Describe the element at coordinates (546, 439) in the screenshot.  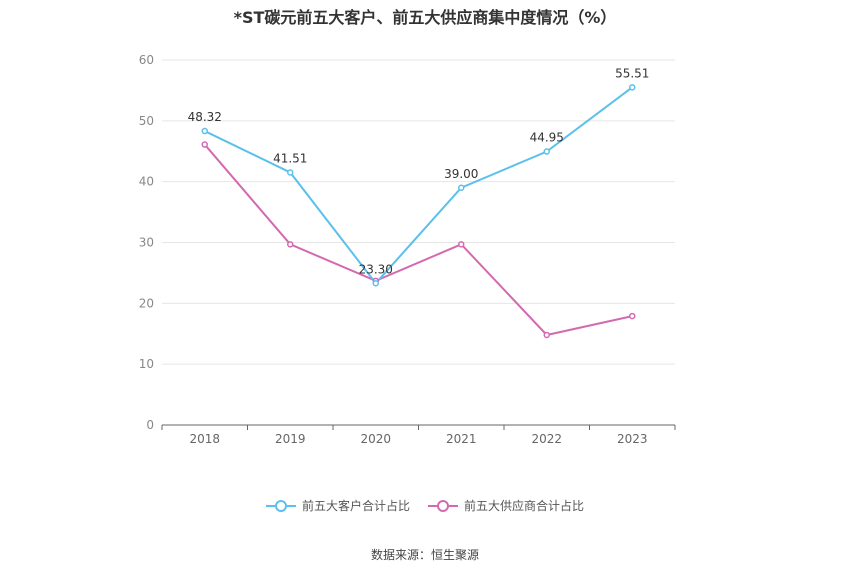
I see `x-tick-label: 2022` at that location.